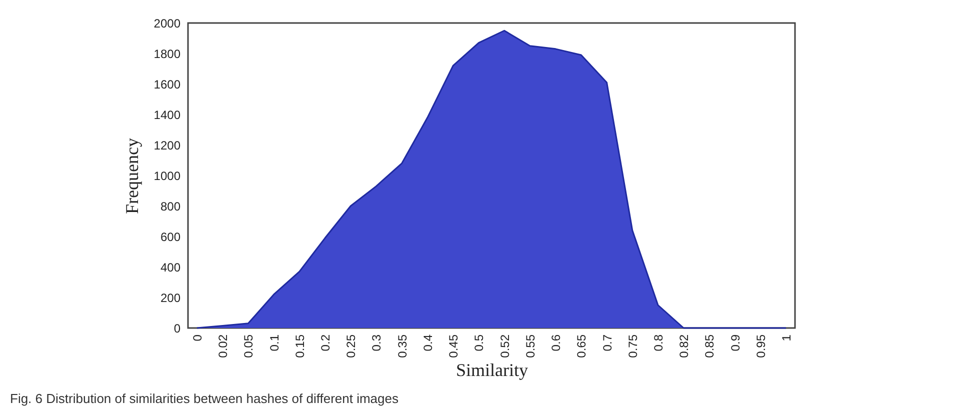 Image resolution: width=961 pixels, height=410 pixels. I want to click on y-tick-label: 1800, so click(167, 54).